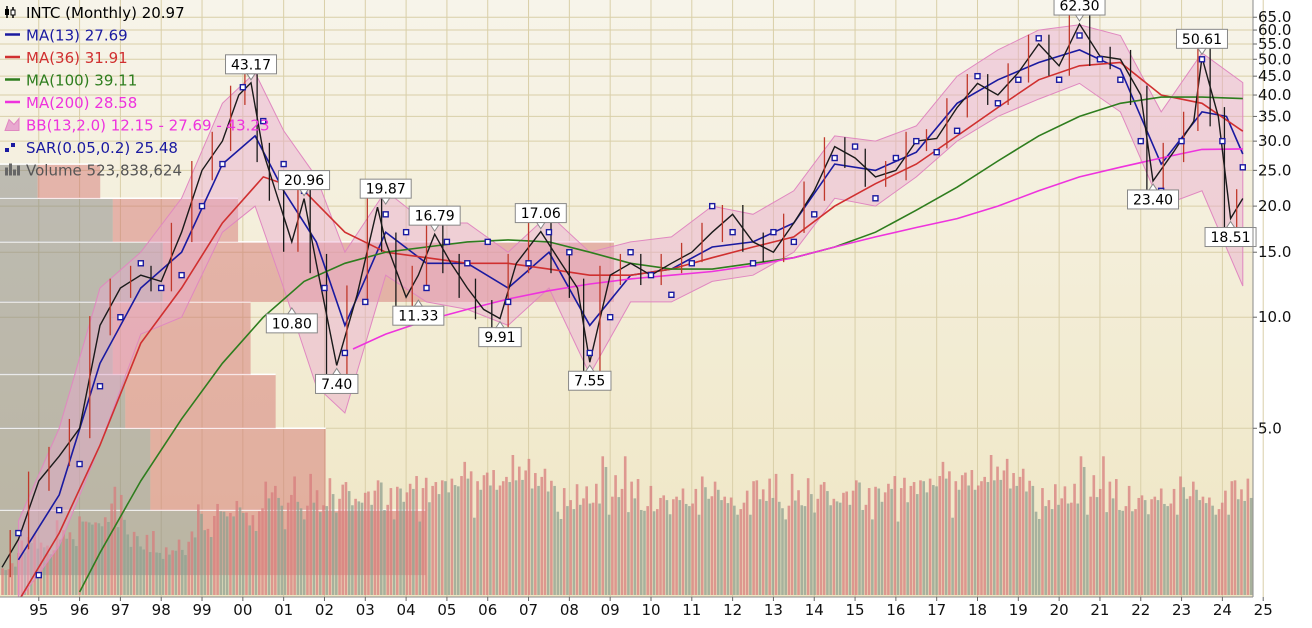  What do you see at coordinates (38, 610) in the screenshot?
I see `x-tick-label-0: 95` at bounding box center [38, 610].